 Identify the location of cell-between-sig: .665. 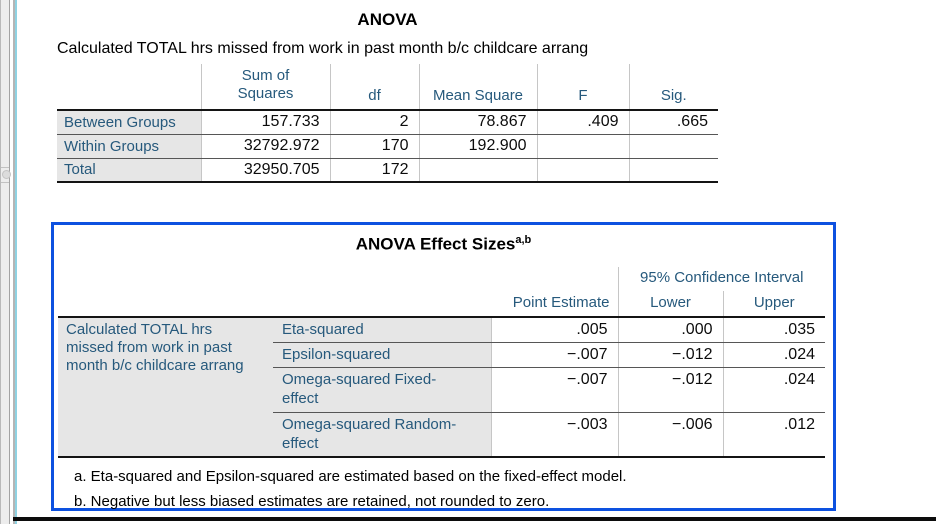
(673, 122).